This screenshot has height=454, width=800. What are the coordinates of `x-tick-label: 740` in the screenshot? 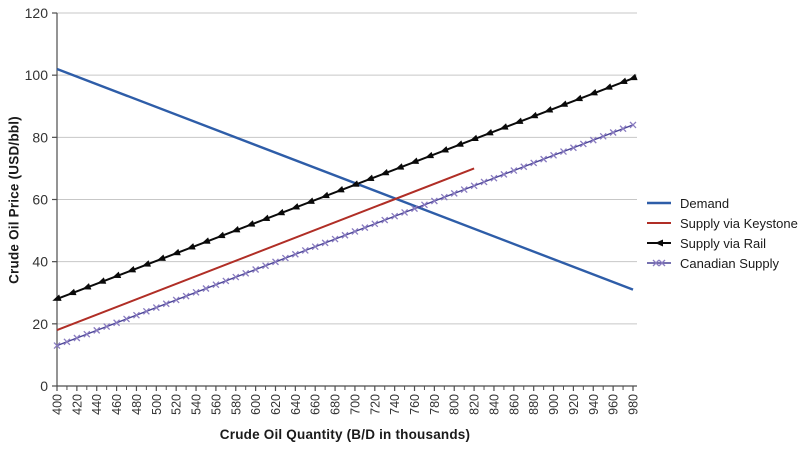 It's located at (395, 404).